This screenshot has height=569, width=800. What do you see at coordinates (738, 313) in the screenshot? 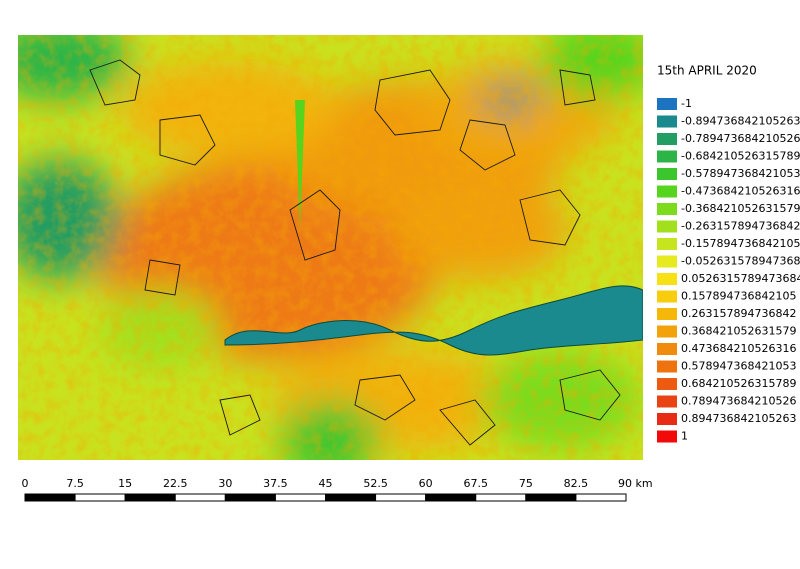
I see `legend-label: 0.263157894736842` at bounding box center [738, 313].